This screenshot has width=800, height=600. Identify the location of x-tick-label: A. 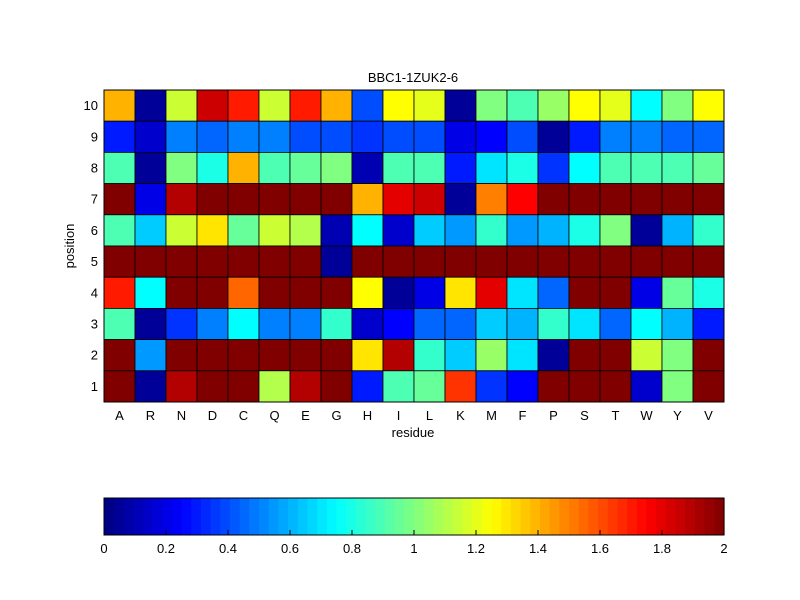
(119, 415).